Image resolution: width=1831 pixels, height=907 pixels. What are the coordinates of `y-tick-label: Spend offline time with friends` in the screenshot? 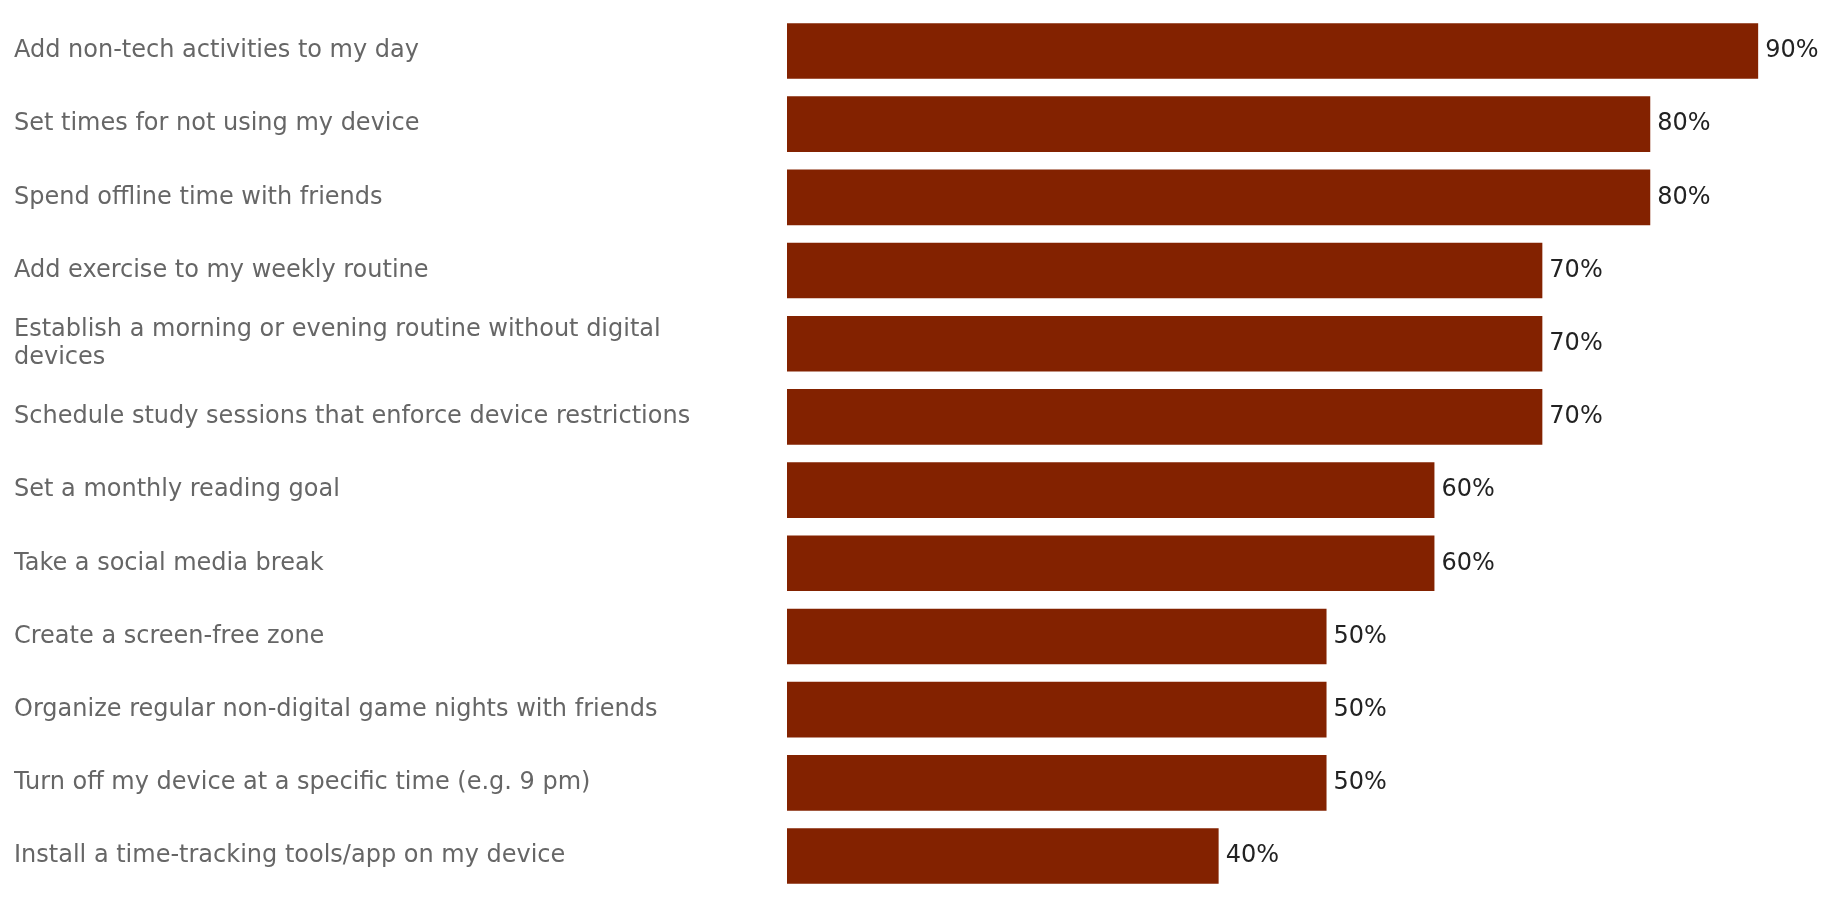 It's located at (198, 195).